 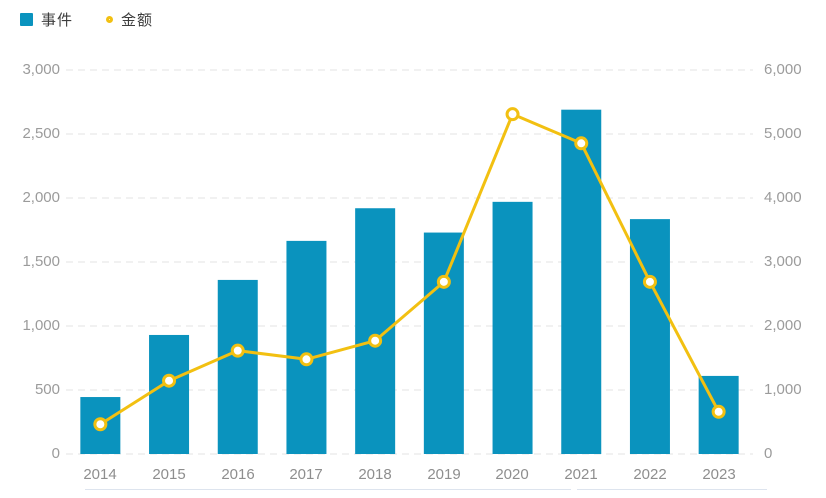 I want to click on marker-2017, so click(x=306, y=359).